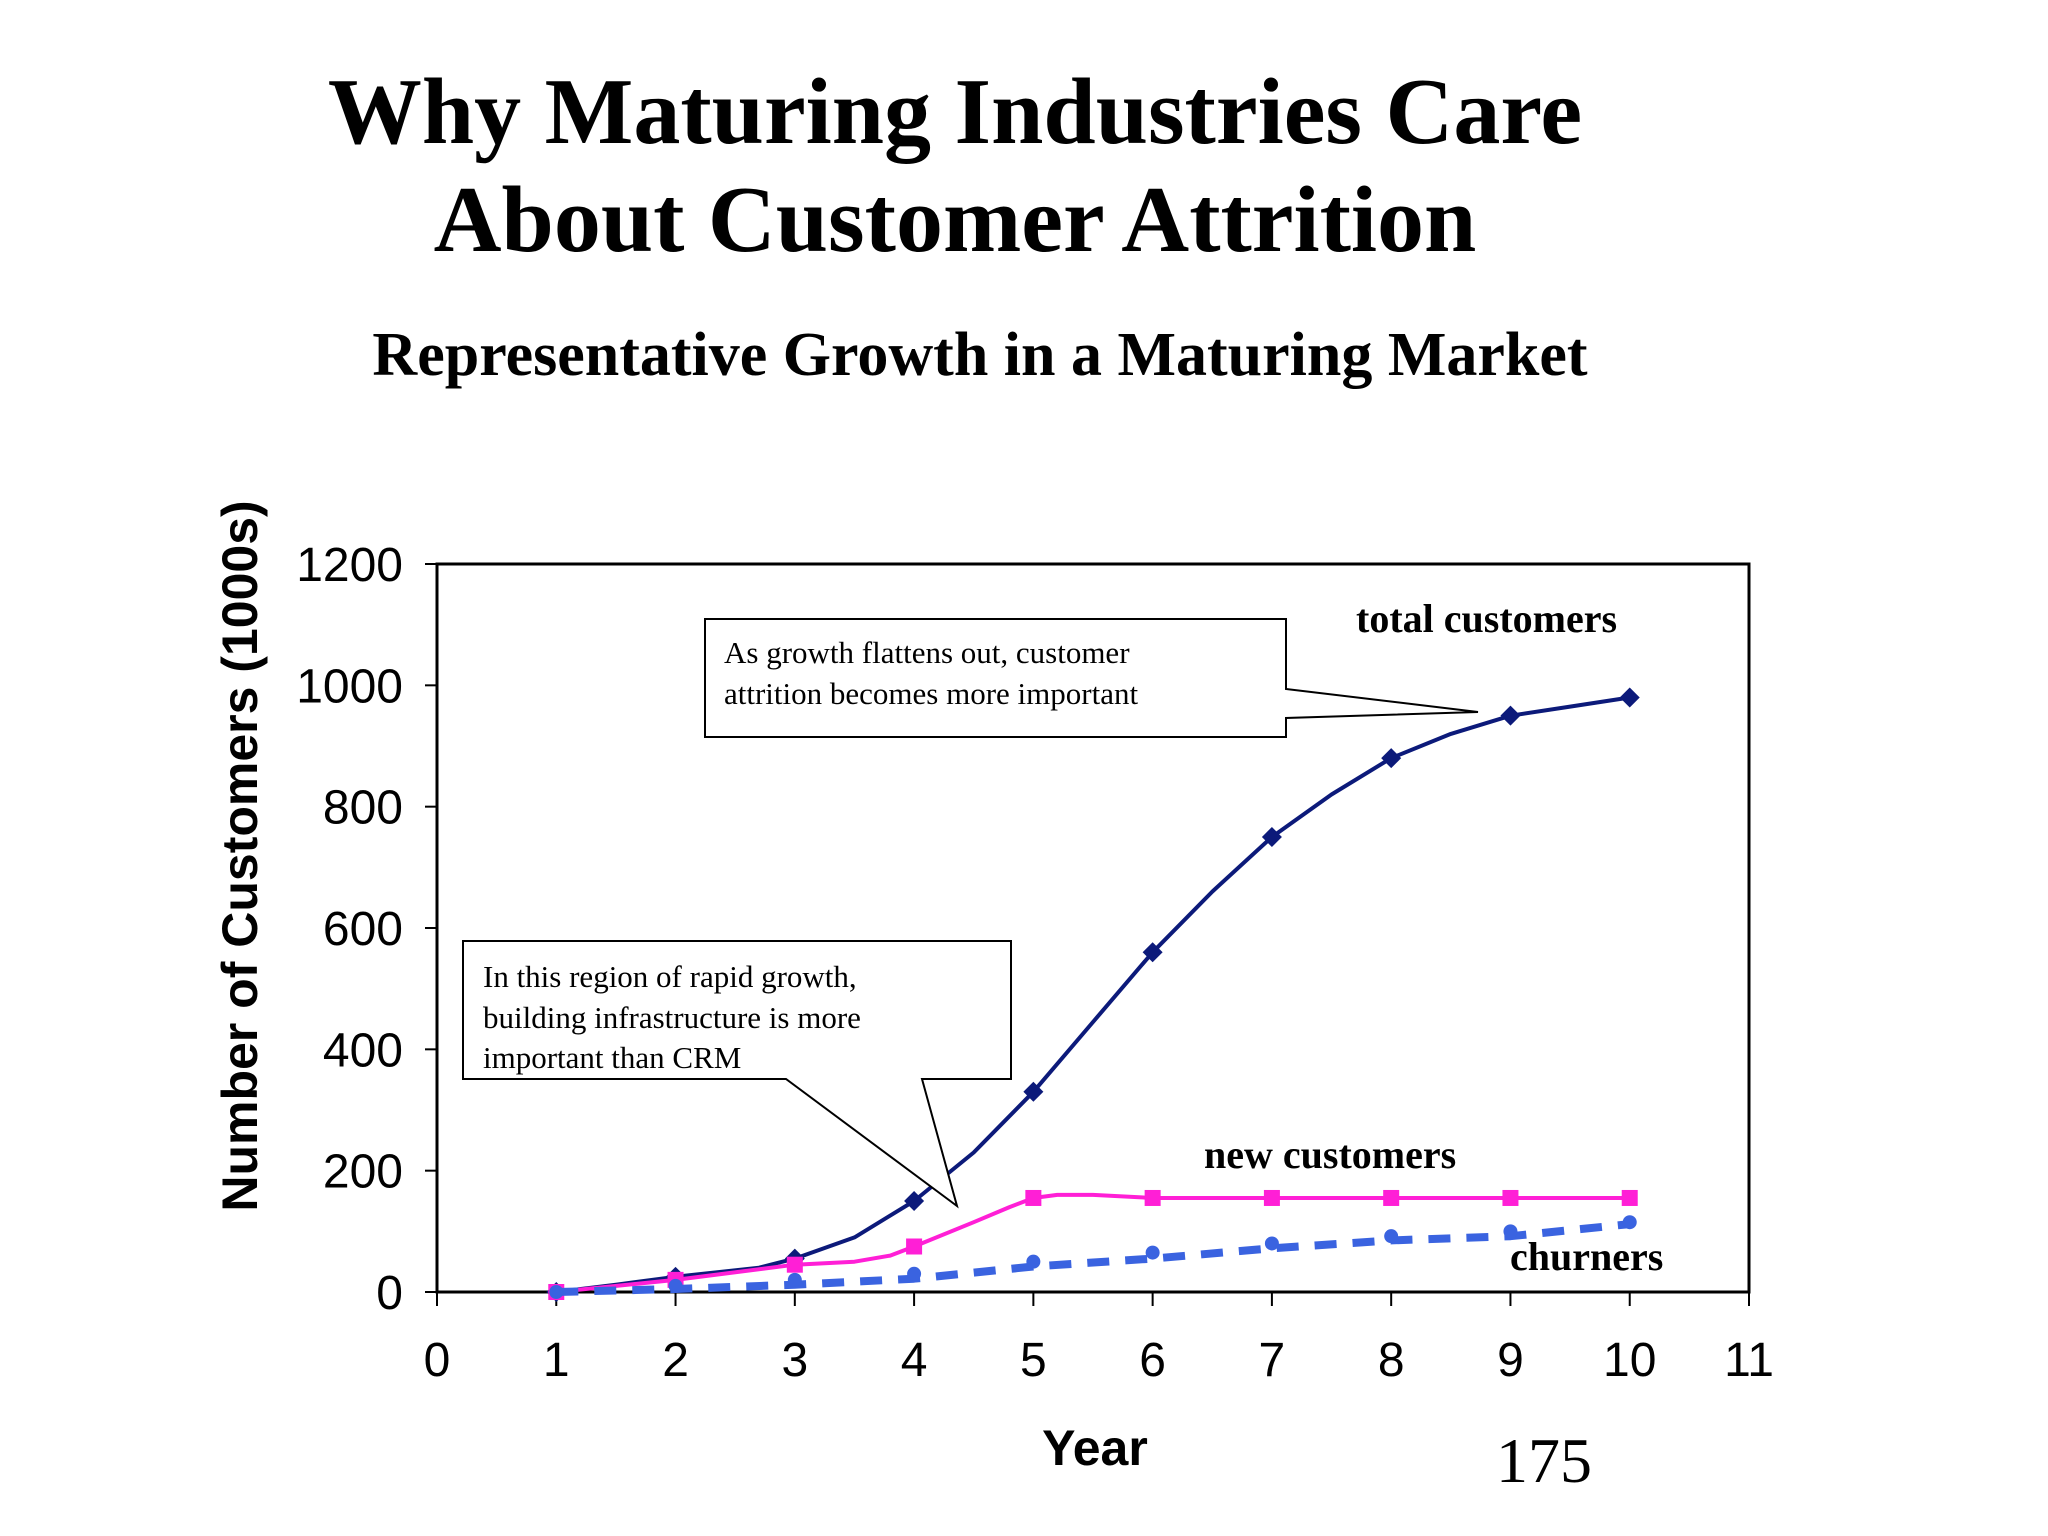  I want to click on x-tick-label: 1, so click(556, 1360).